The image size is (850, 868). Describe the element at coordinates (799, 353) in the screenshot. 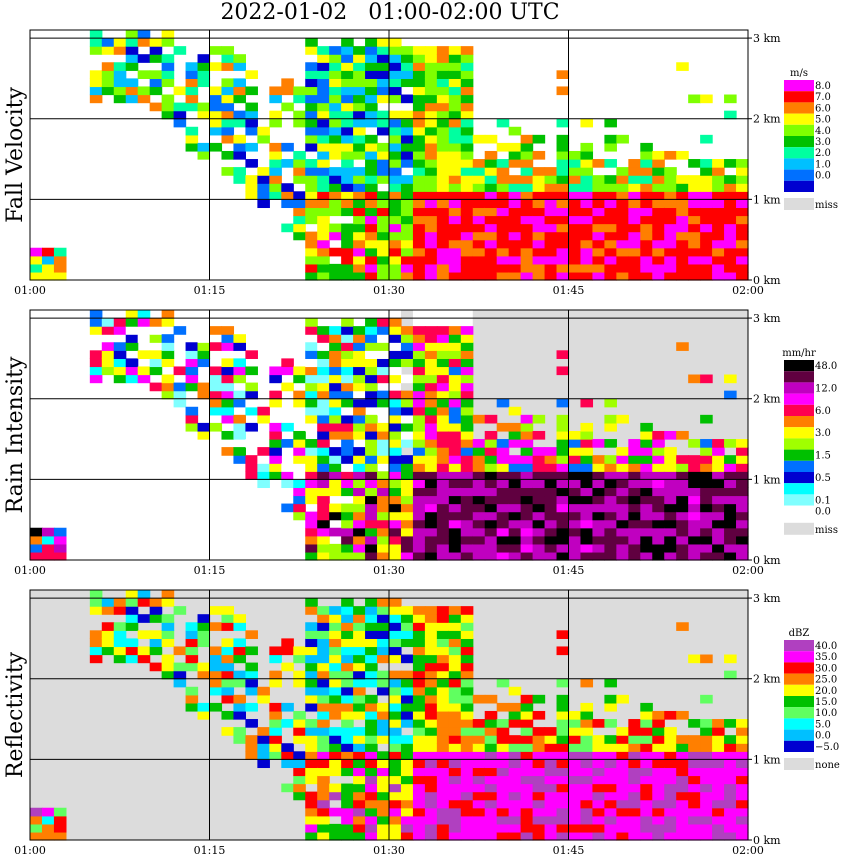

I see `legend-units: mm/hr` at that location.